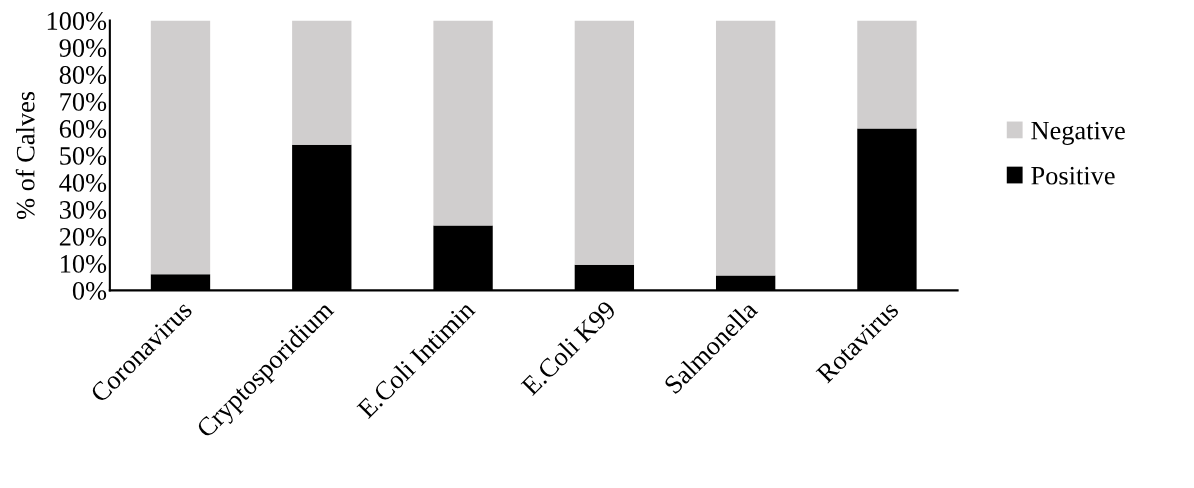  What do you see at coordinates (1073, 175) in the screenshot?
I see `legend-label: Positive` at bounding box center [1073, 175].